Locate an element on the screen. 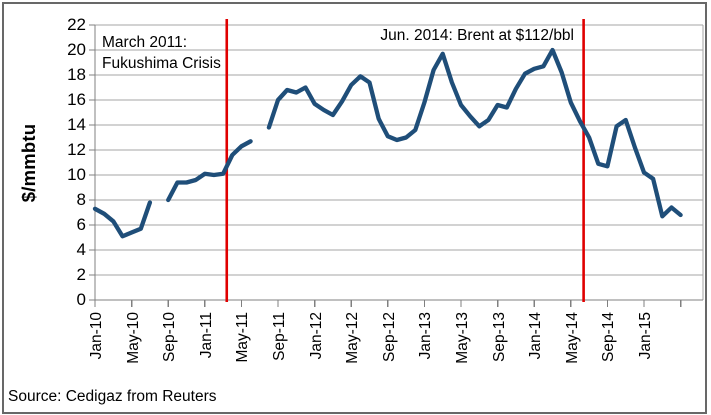  x-tick-label: Jan-13 is located at coordinates (426, 336).